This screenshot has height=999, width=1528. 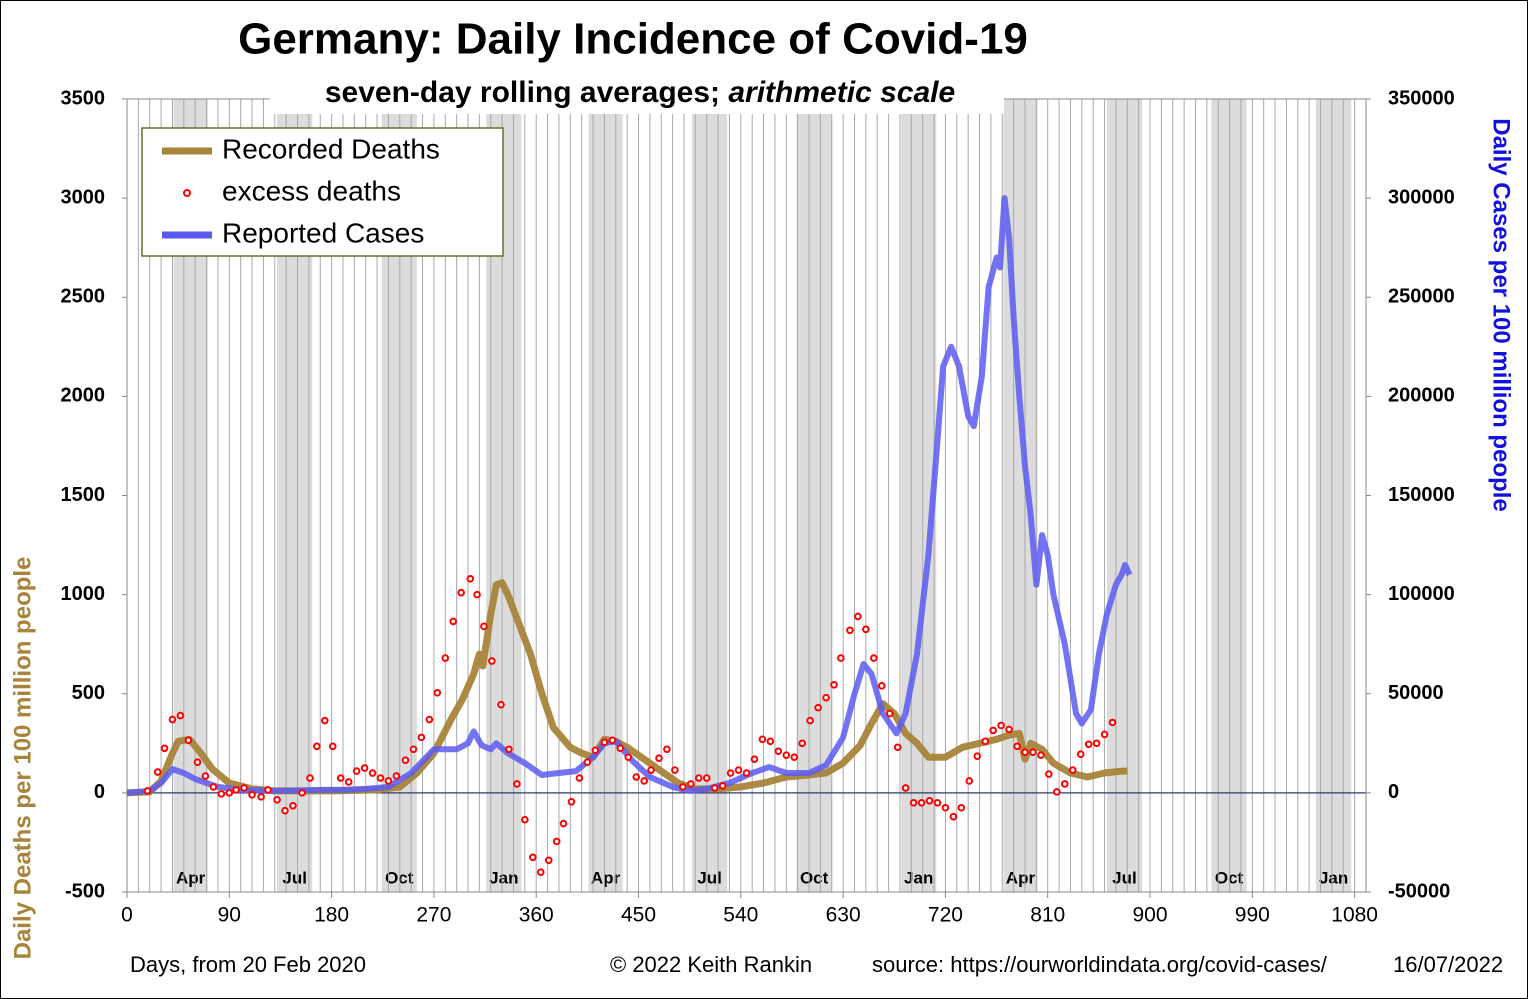 I want to click on y2-tick-label: -50000, so click(x=1419, y=891).